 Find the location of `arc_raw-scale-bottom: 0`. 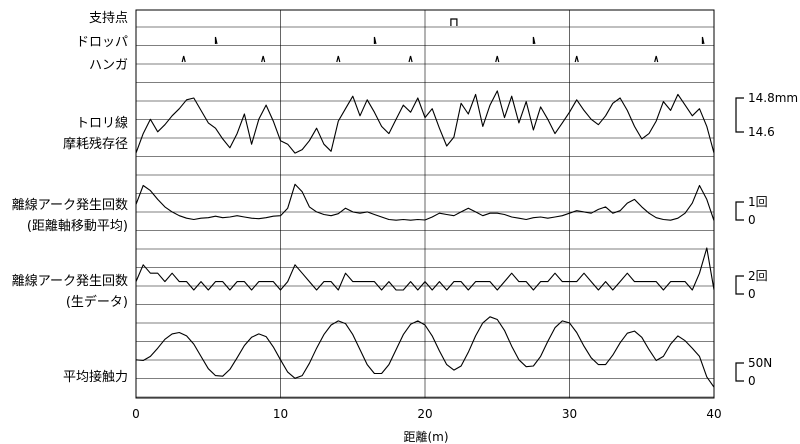

arc_raw-scale-bottom: 0 is located at coordinates (752, 294).